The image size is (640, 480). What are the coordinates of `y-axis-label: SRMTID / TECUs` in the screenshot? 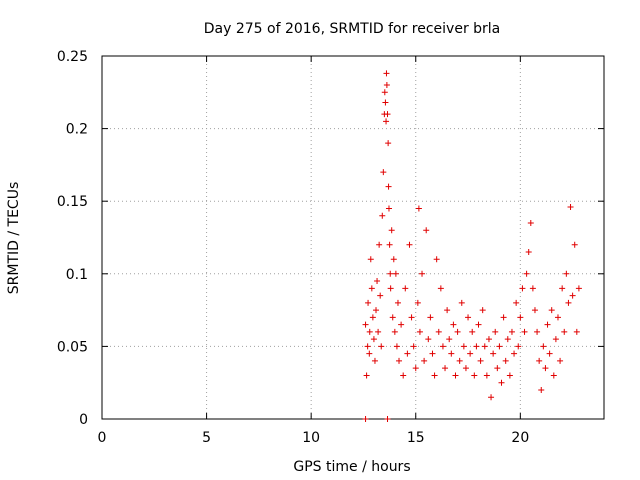 It's located at (14, 238).